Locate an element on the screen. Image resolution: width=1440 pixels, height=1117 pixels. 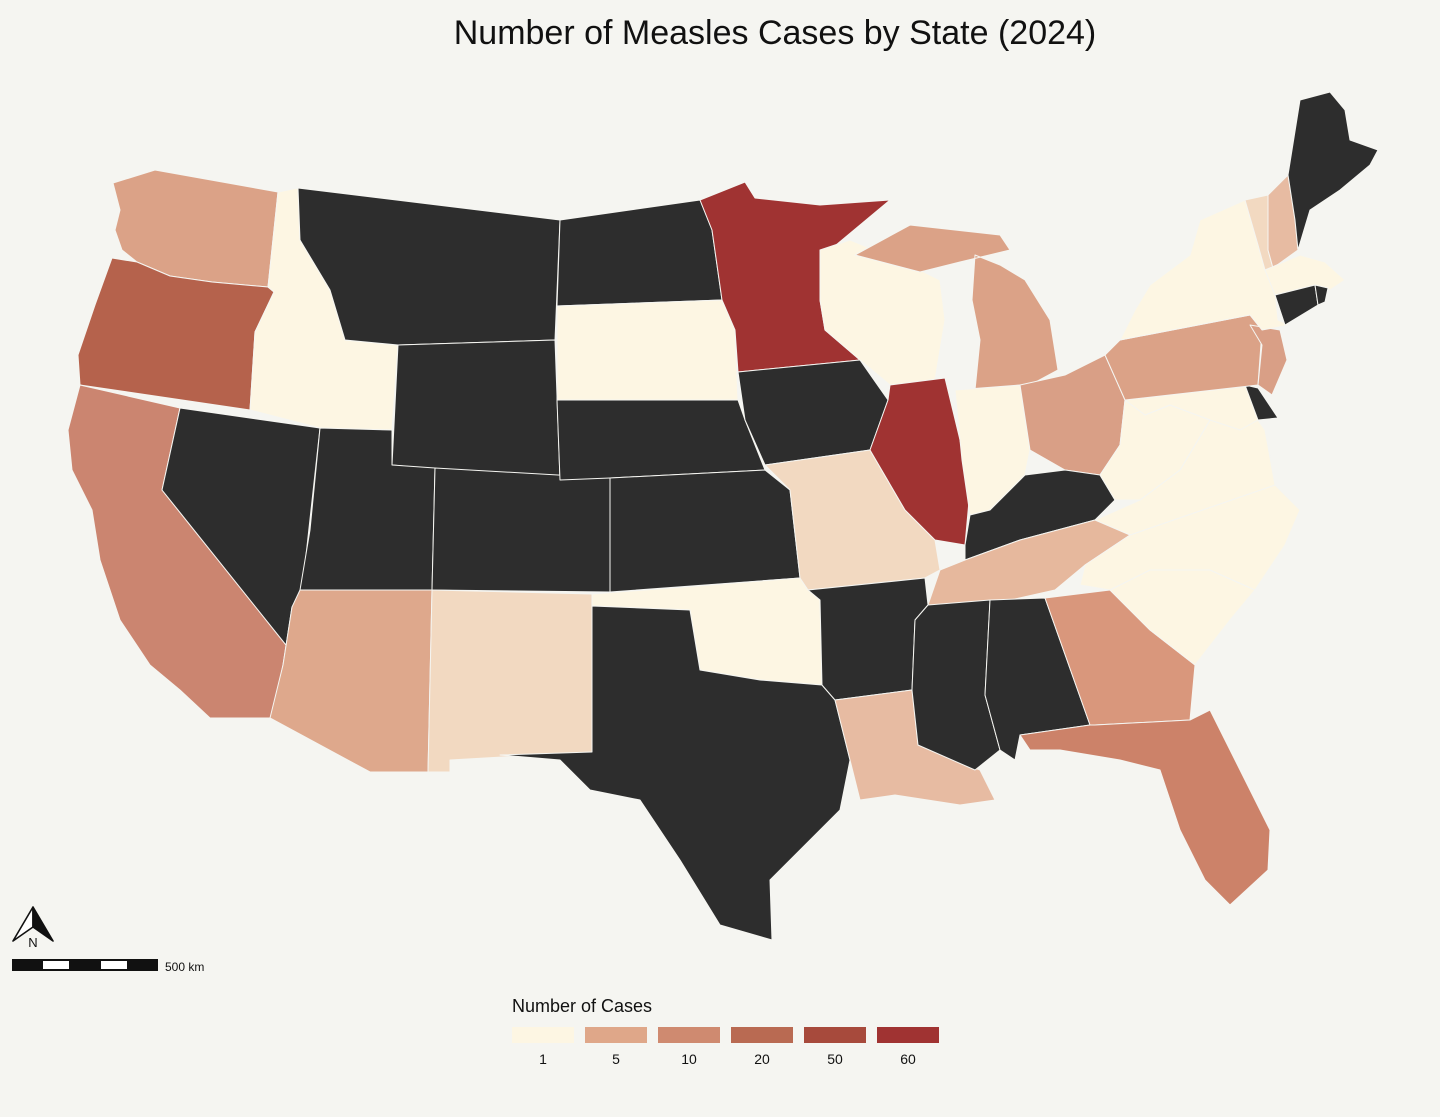
state-arizona is located at coordinates (351, 681).